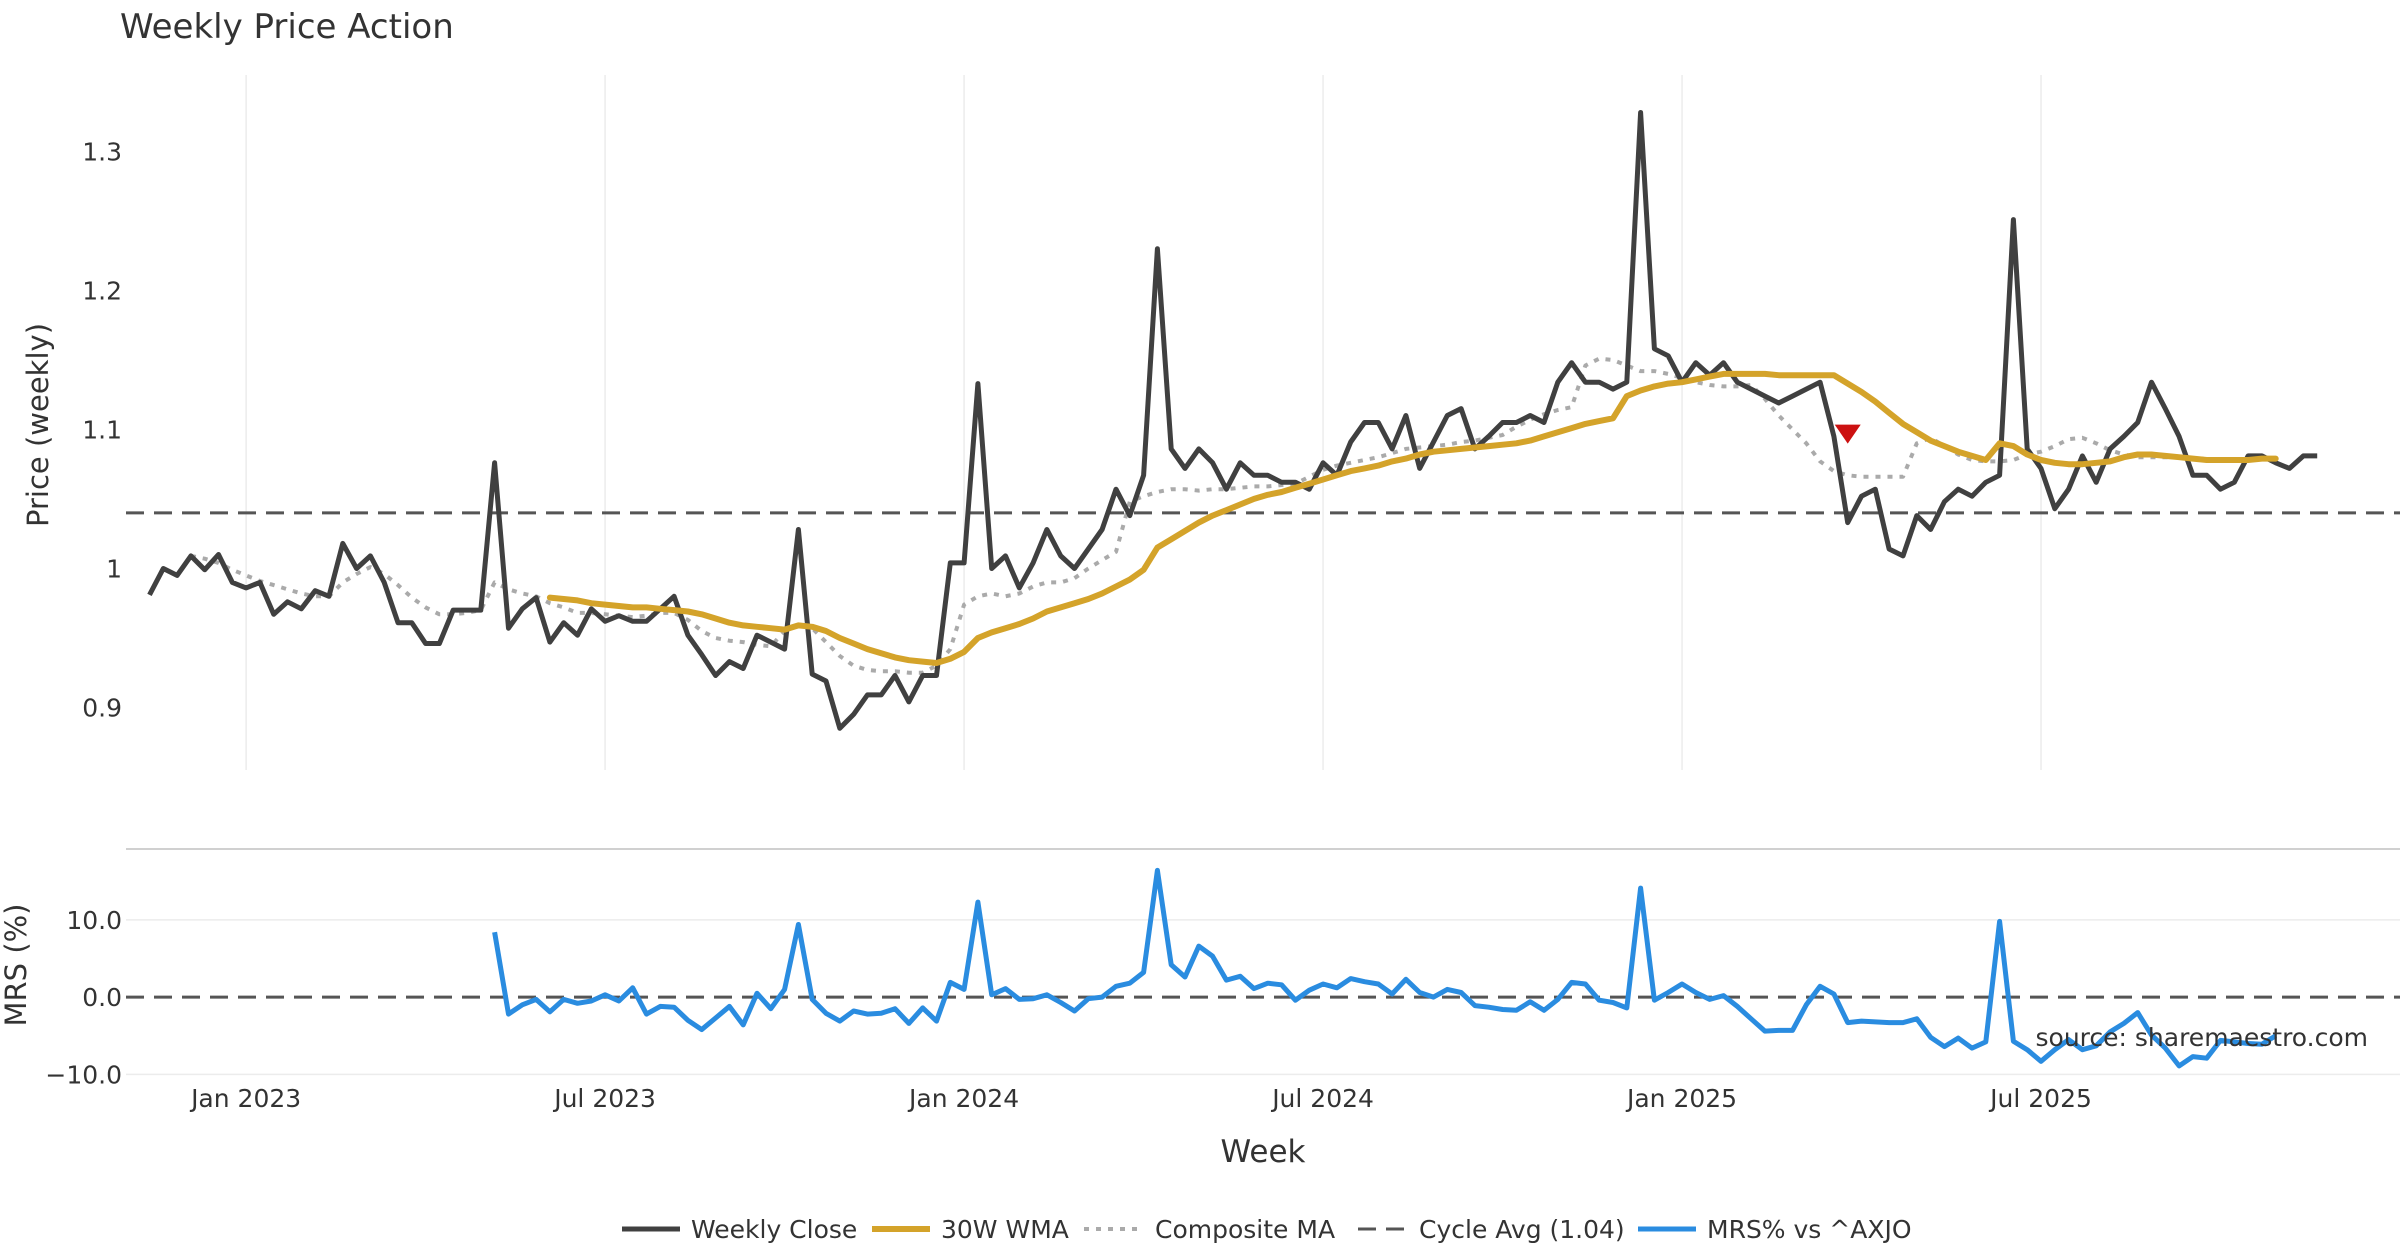  What do you see at coordinates (38, 425) in the screenshot?
I see `price-y-axis-label: Price (weekly)` at bounding box center [38, 425].